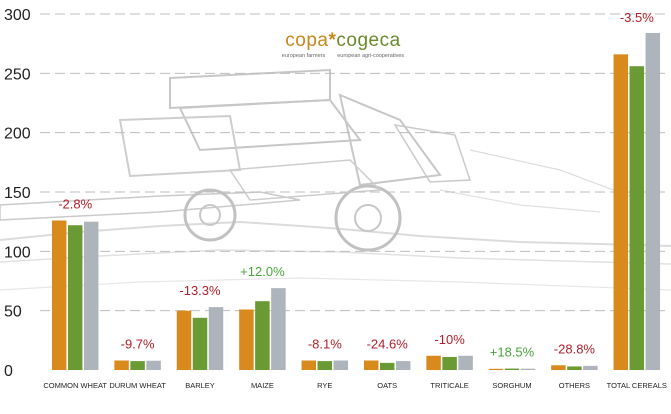 Image resolution: width=671 pixels, height=414 pixels. Describe the element at coordinates (368, 40) in the screenshot. I see `logo-word-cogeca: cogeca` at that location.